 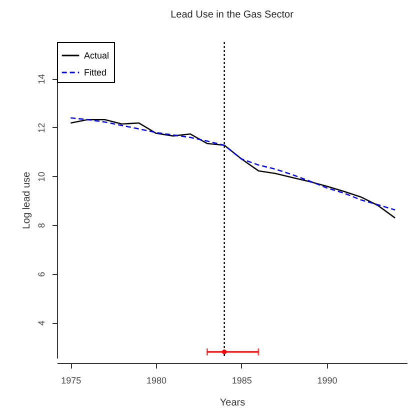 What do you see at coordinates (41, 177) in the screenshot?
I see `y-tick-label: 10` at bounding box center [41, 177].